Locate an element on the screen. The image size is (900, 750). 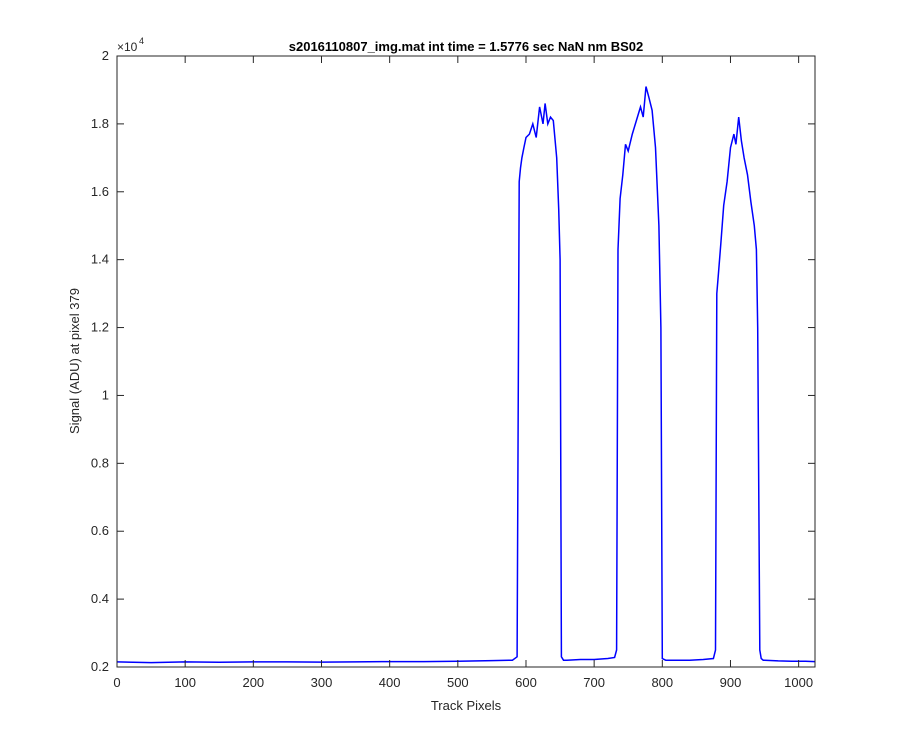
y-tick-label: 2 is located at coordinates (105, 55).